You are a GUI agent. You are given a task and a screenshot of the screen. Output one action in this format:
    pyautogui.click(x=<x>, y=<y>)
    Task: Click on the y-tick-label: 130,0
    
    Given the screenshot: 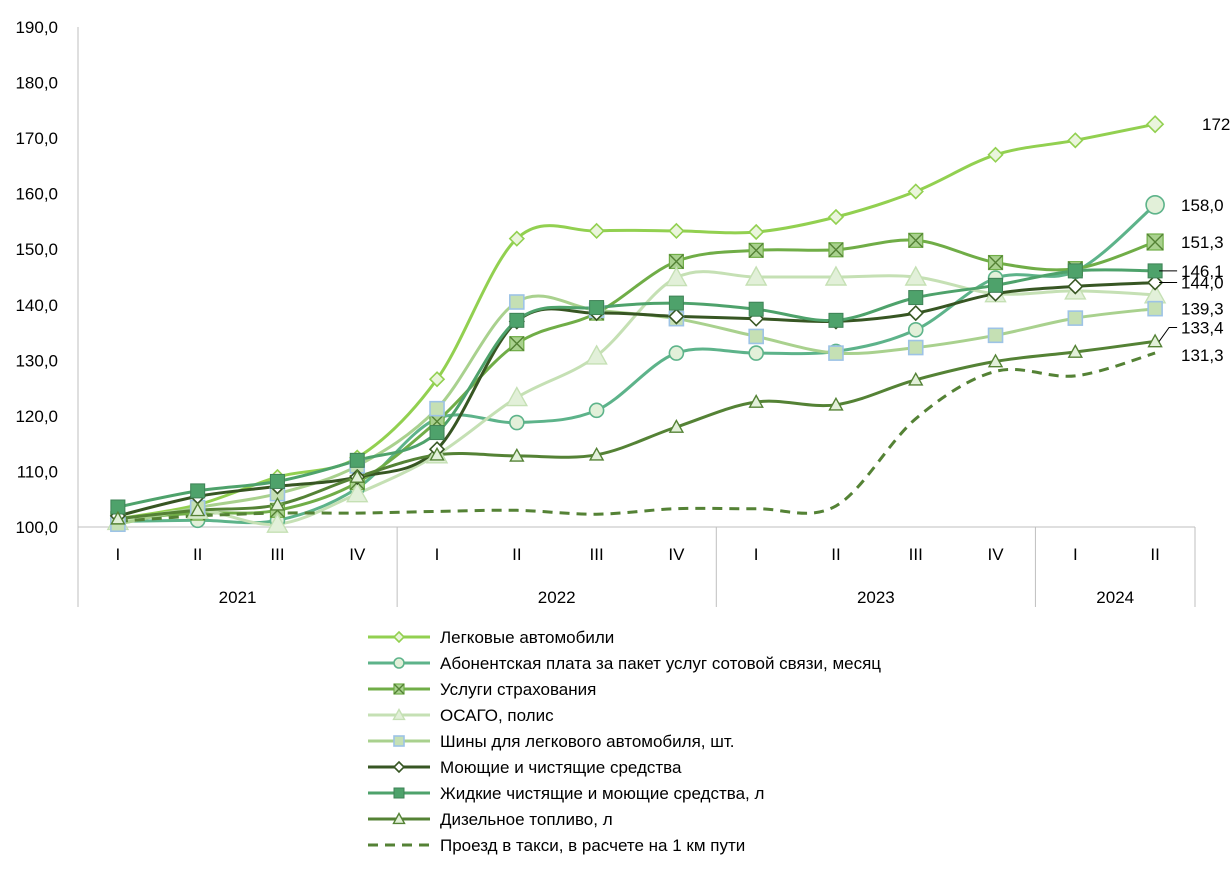 What is the action you would take?
    pyautogui.click(x=36, y=360)
    